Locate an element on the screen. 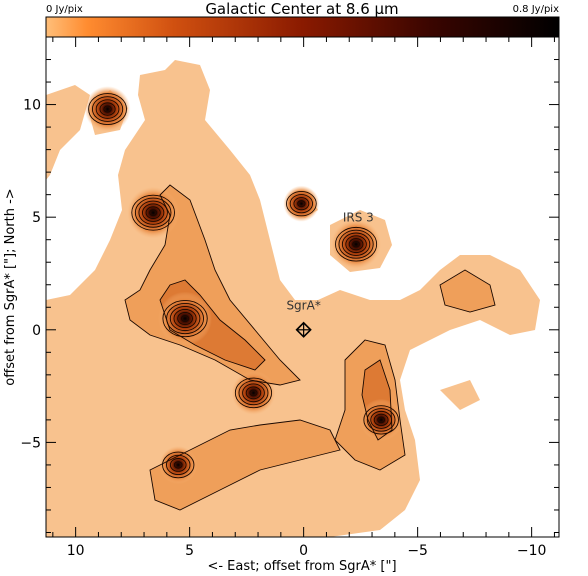 Image resolution: width=588 pixels, height=576 pixels. marker-diamond is located at coordinates (303, 329).